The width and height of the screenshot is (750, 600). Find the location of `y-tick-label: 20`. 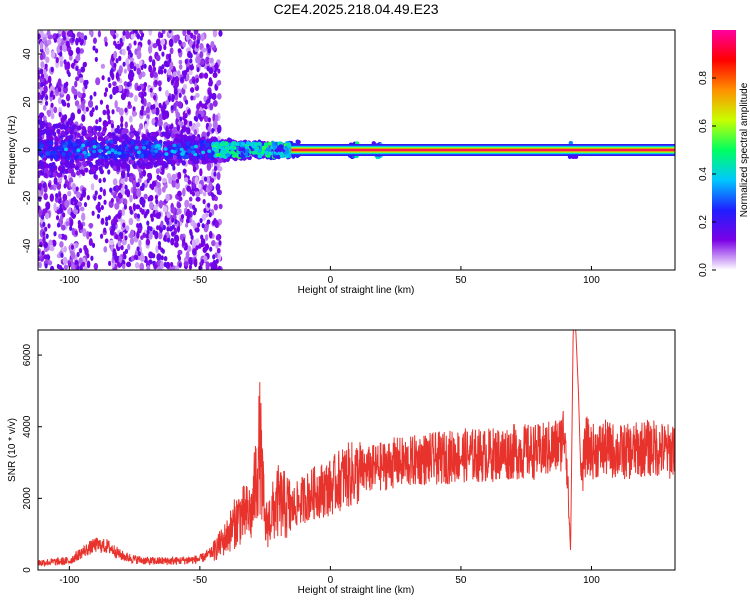

y-tick-label: 20 is located at coordinates (27, 102).